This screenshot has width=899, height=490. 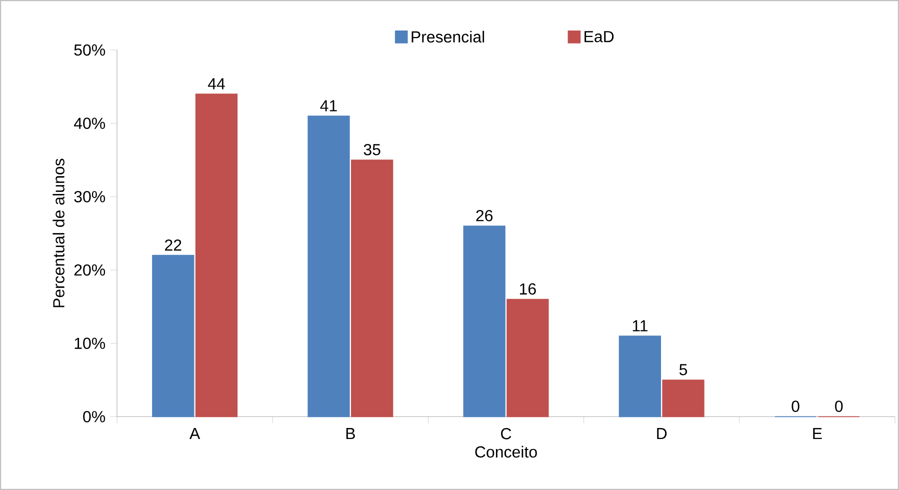 What do you see at coordinates (372, 150) in the screenshot?
I see `data-label: 35` at bounding box center [372, 150].